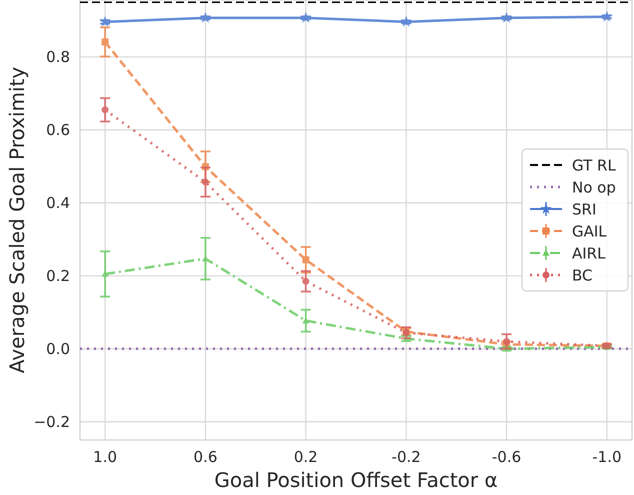  I want to click on legend-label: GAIL, so click(590, 231).